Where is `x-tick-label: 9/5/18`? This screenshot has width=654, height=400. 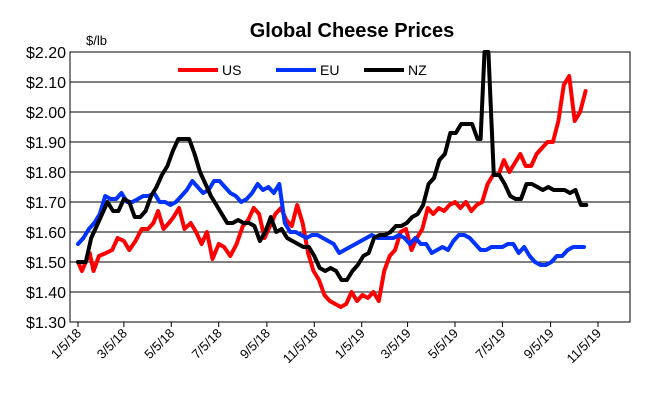
x-tick-label: 9/5/18 is located at coordinates (255, 344).